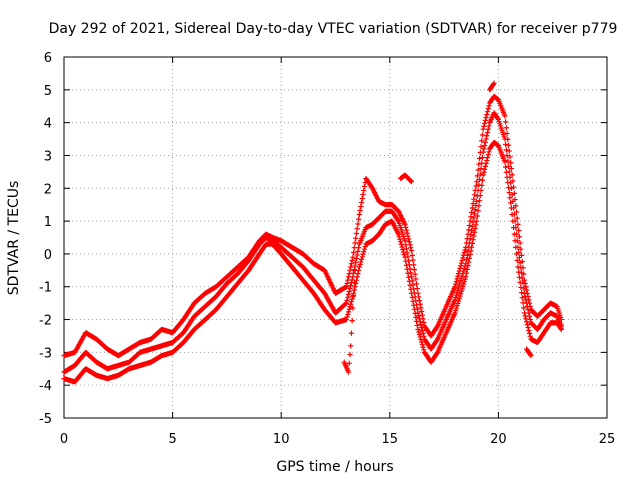 The width and height of the screenshot is (640, 480). I want to click on y-tick-labels: -5 -4 -3 -2 -1 0 1 2 3 4 5 6, so click(45, 239).